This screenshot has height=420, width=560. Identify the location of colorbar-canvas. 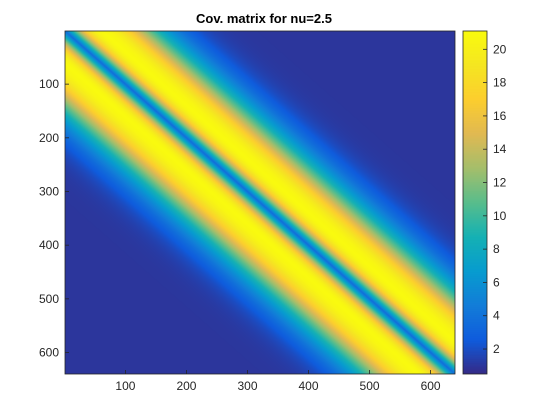
(475, 202).